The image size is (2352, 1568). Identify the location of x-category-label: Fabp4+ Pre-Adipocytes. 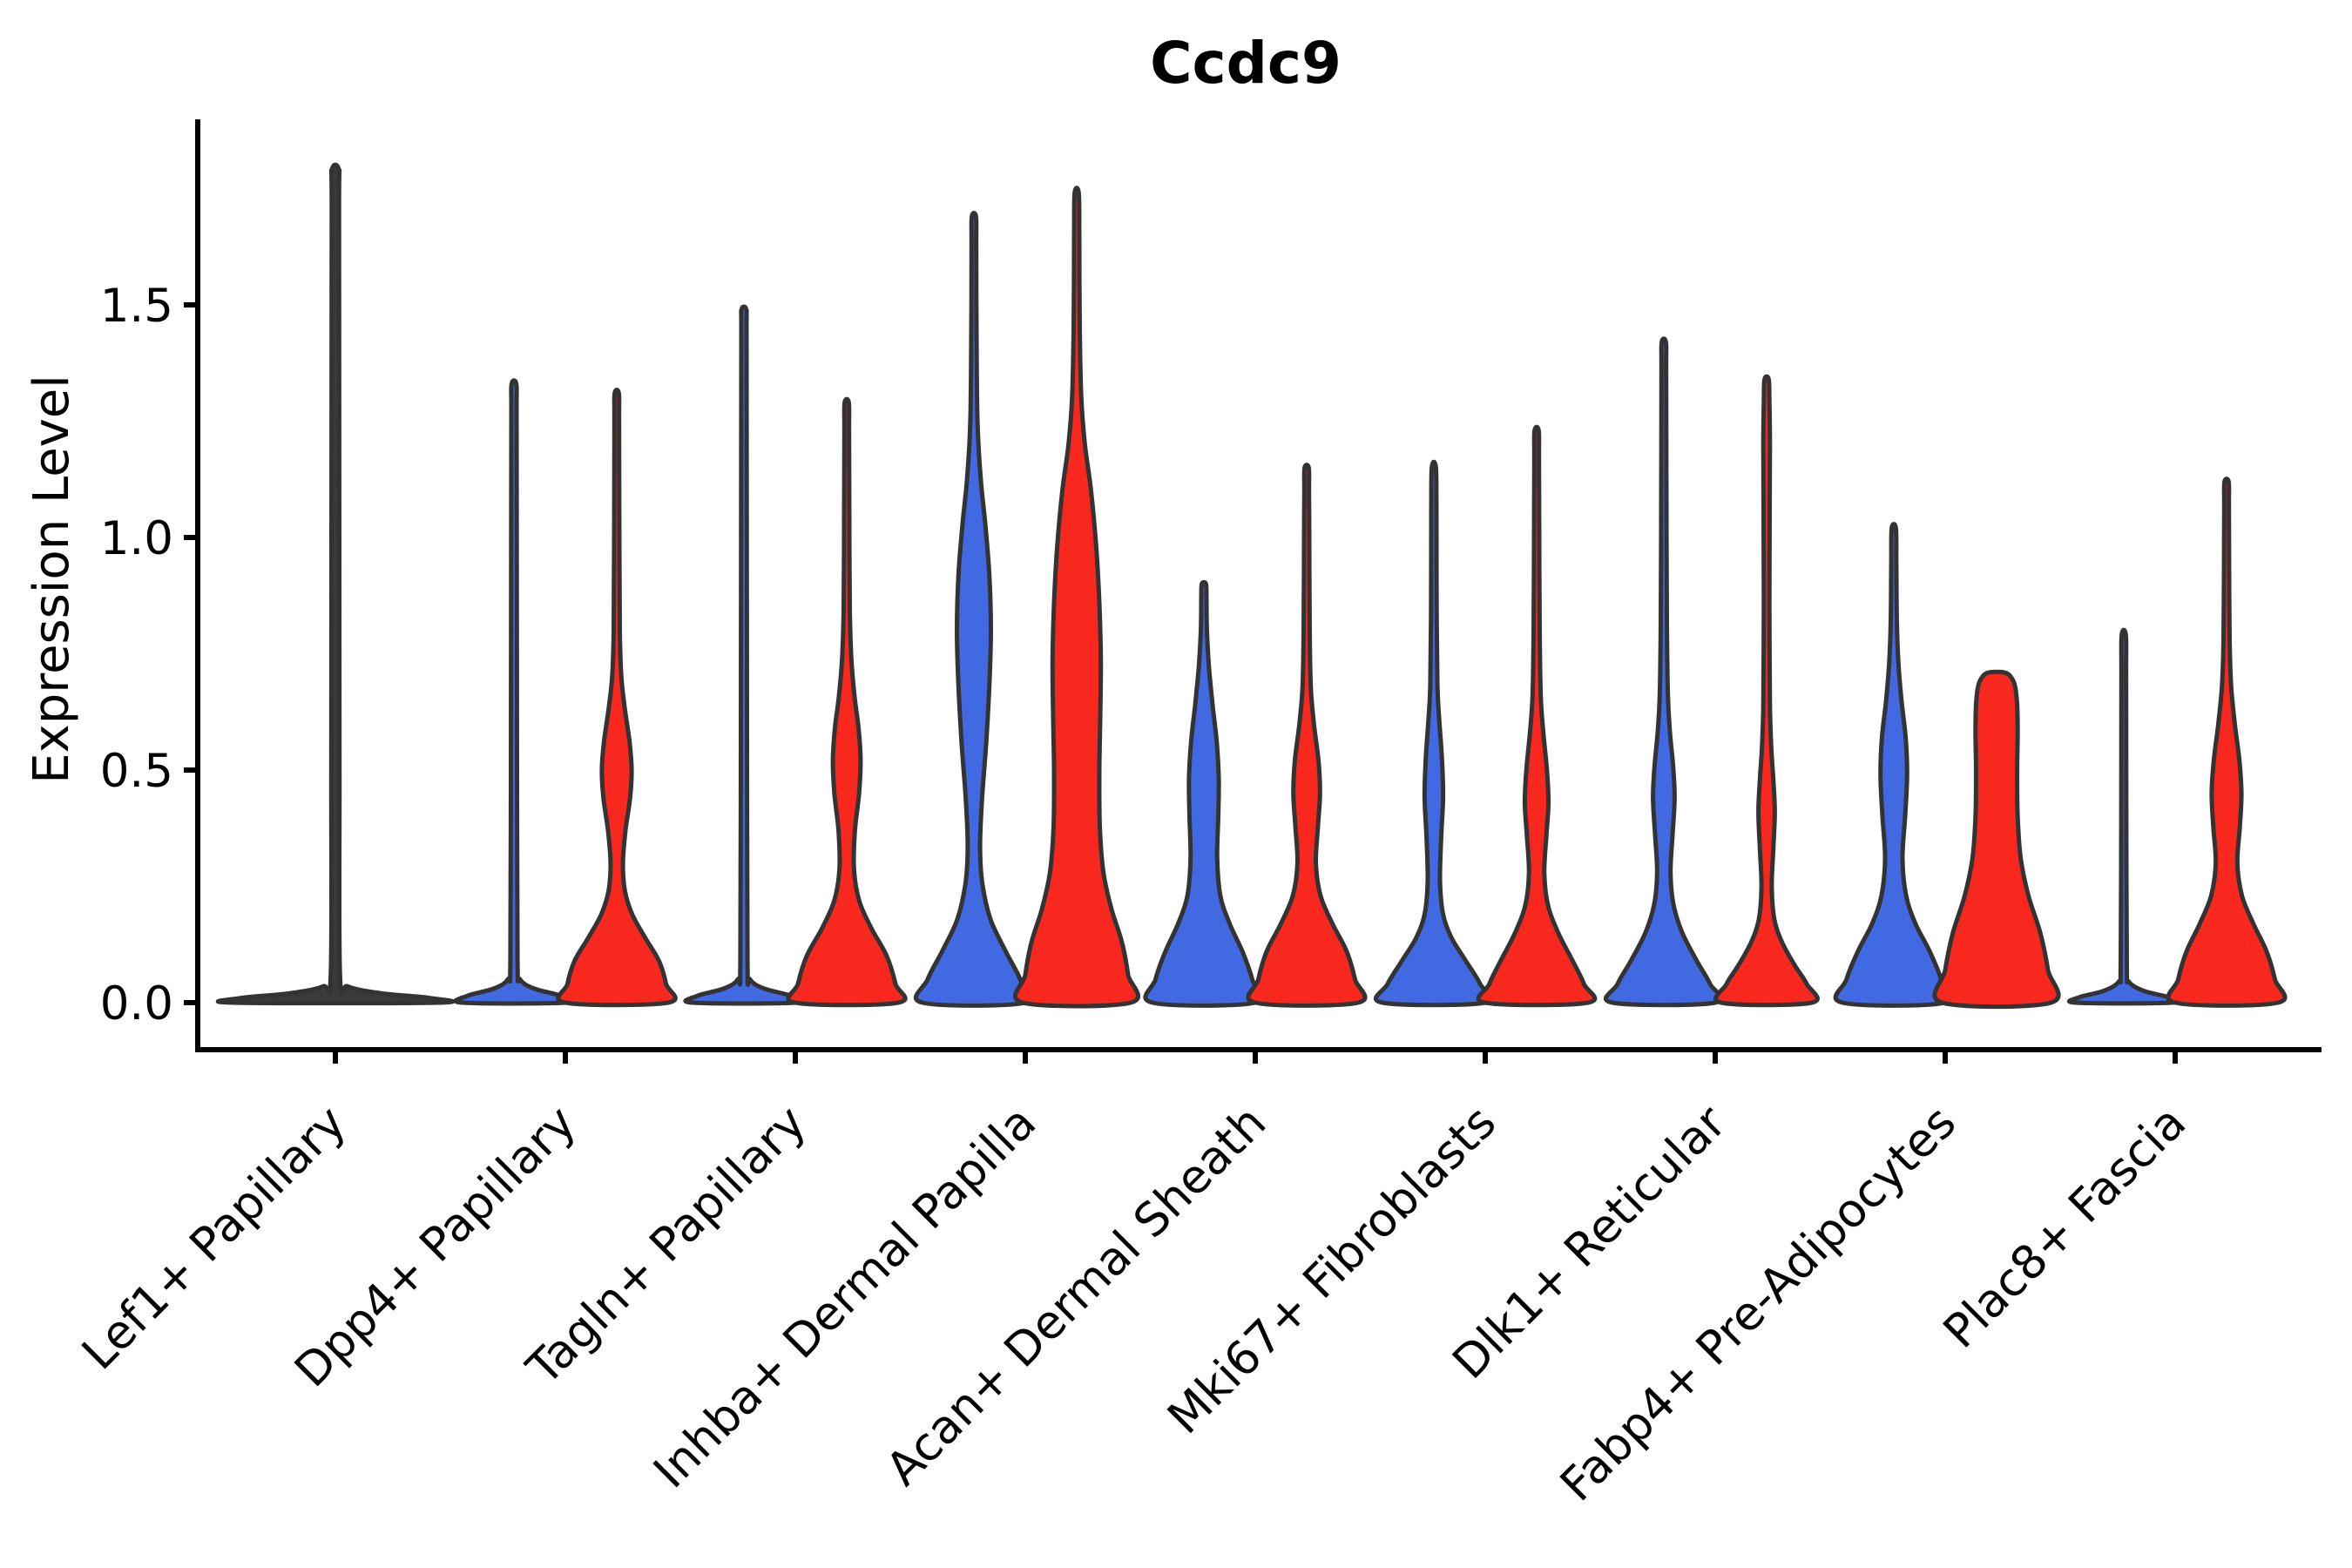
(1758, 1303).